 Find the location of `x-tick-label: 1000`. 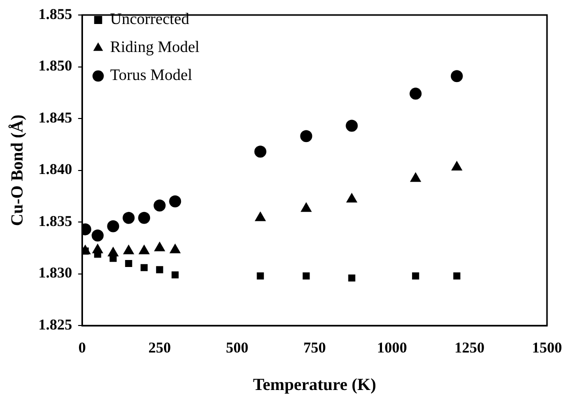

x-tick-label: 1000 is located at coordinates (392, 348).